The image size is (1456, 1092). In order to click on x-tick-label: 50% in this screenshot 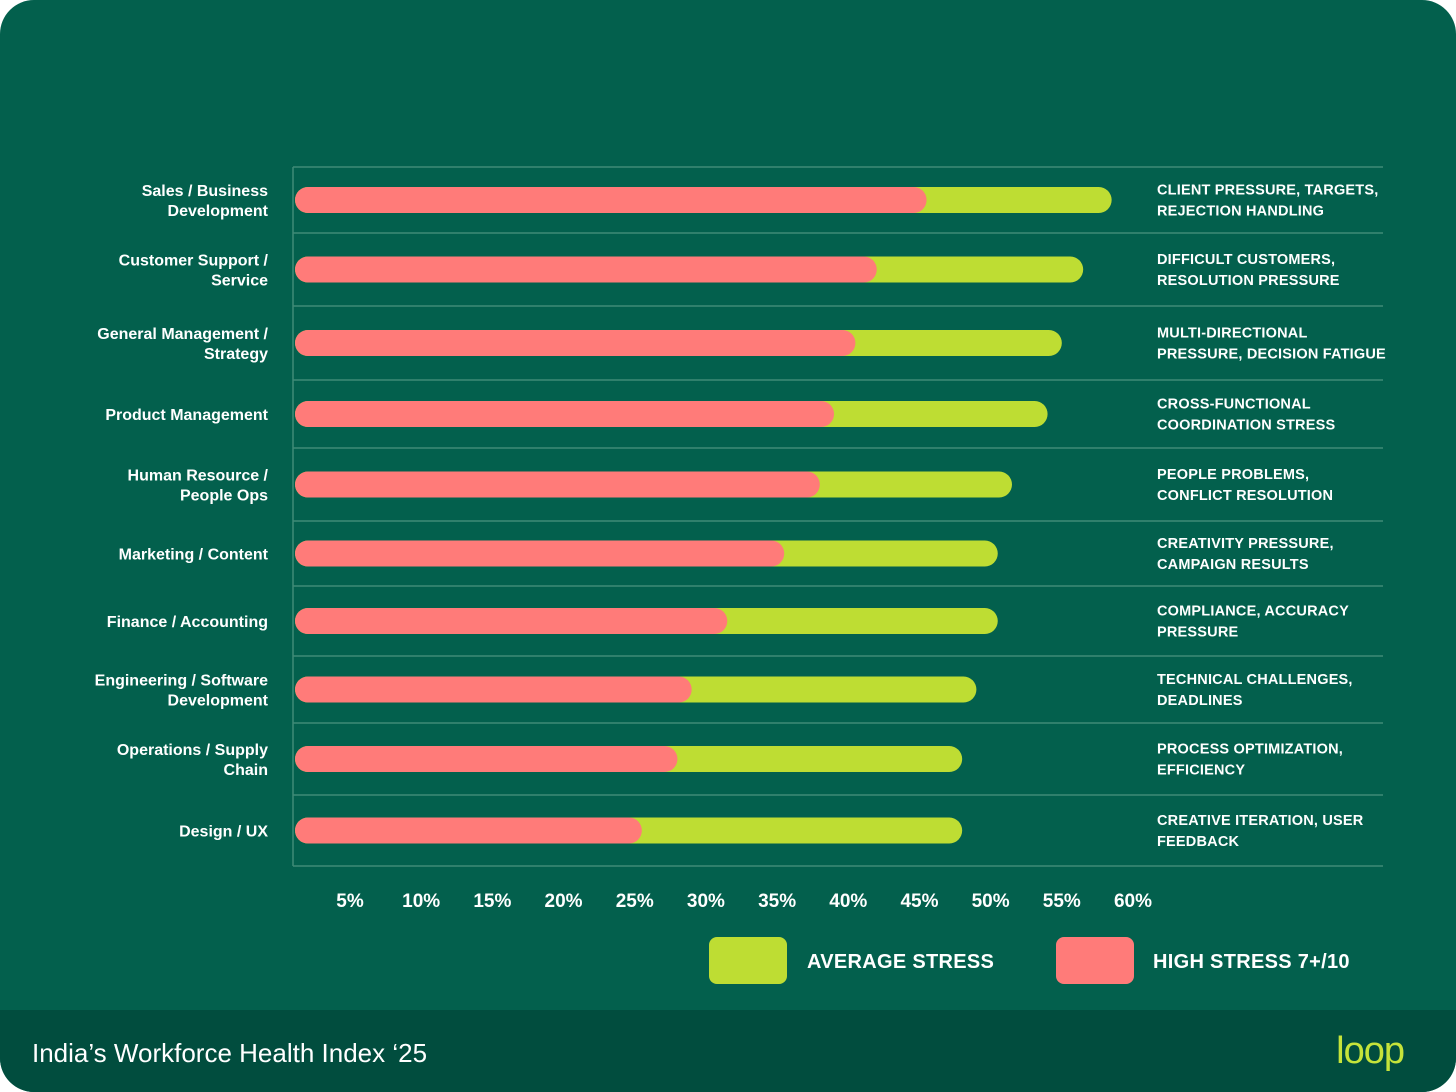, I will do `click(991, 901)`.